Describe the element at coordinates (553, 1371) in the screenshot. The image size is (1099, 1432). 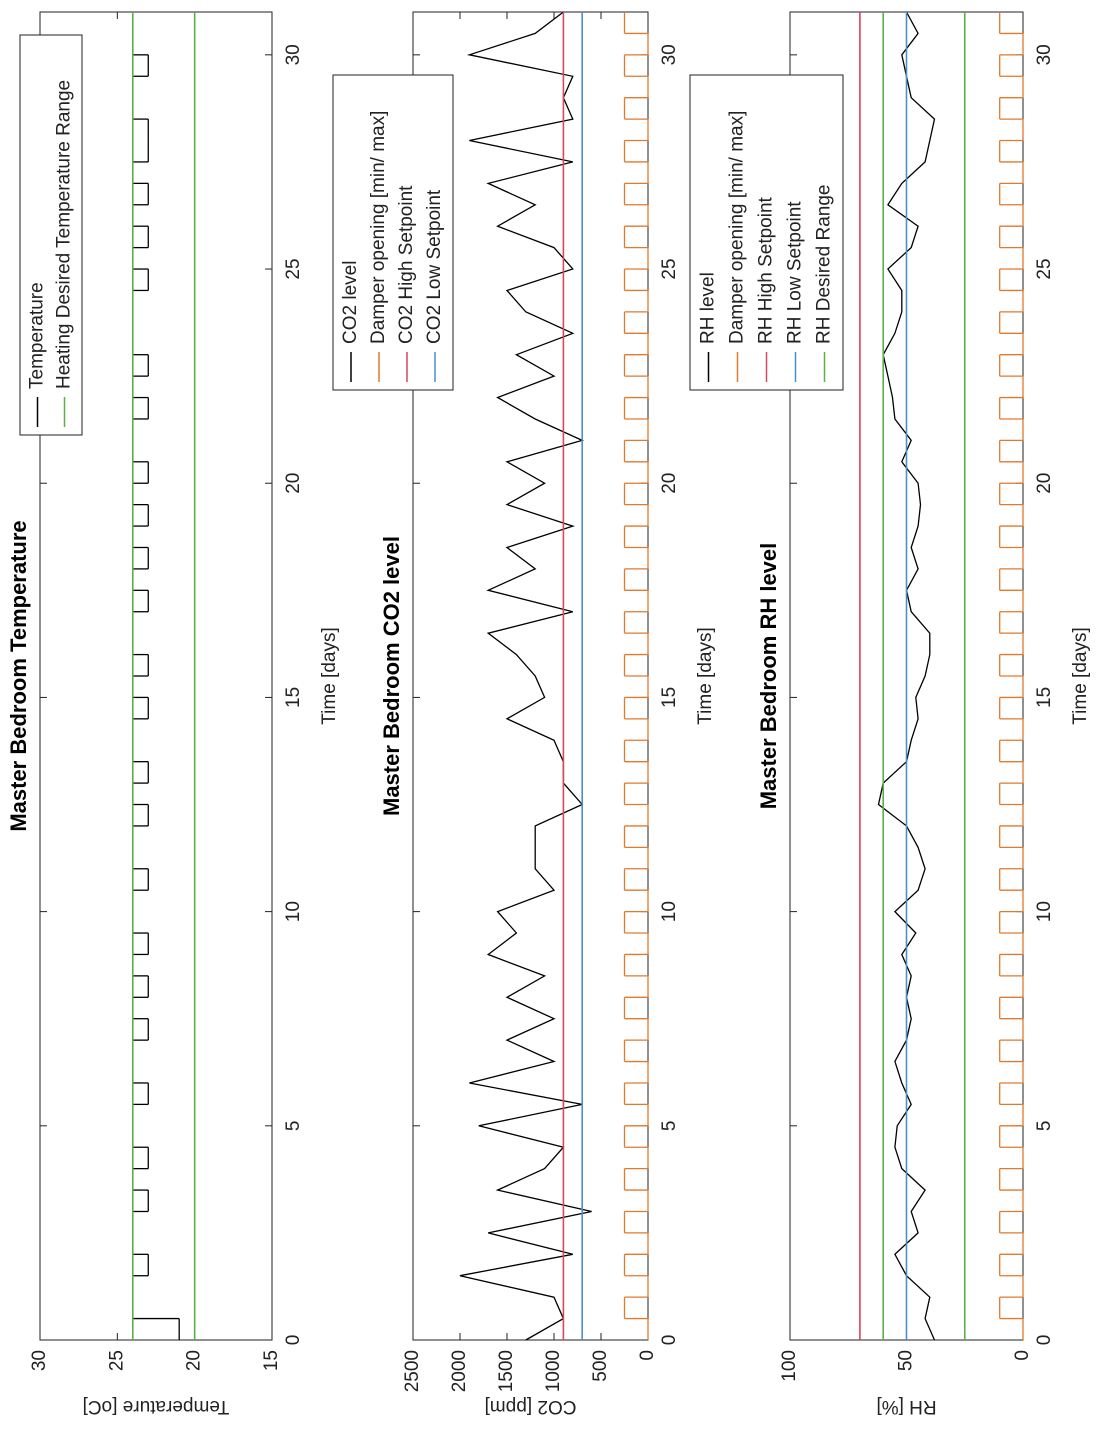
I see `y-tick-label: 1000` at that location.